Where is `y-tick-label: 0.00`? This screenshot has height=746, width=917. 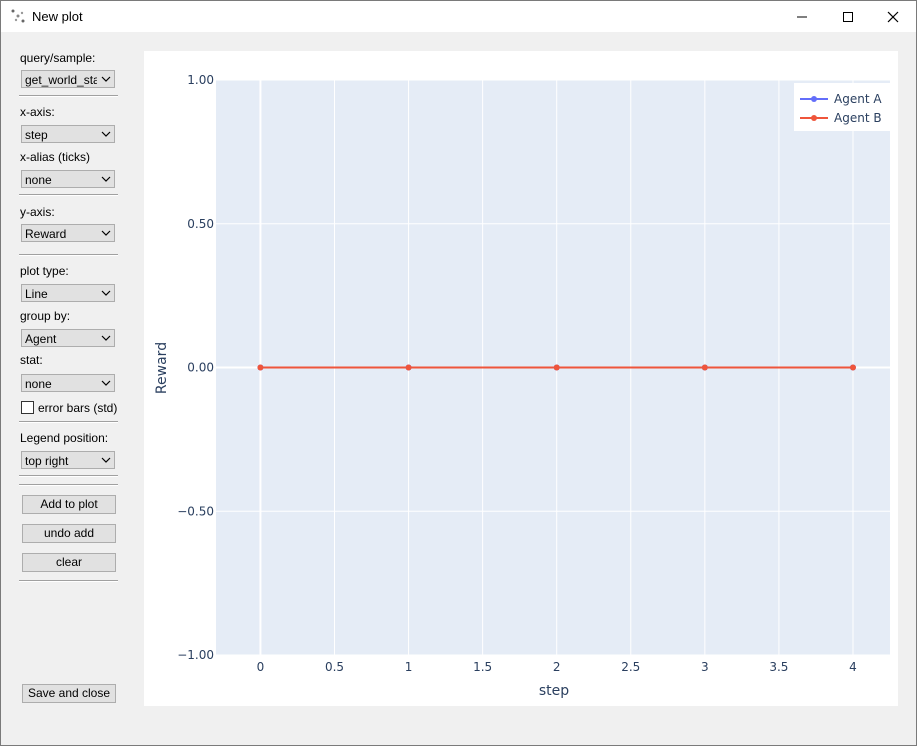
y-tick-label: 0.00 is located at coordinates (200, 368).